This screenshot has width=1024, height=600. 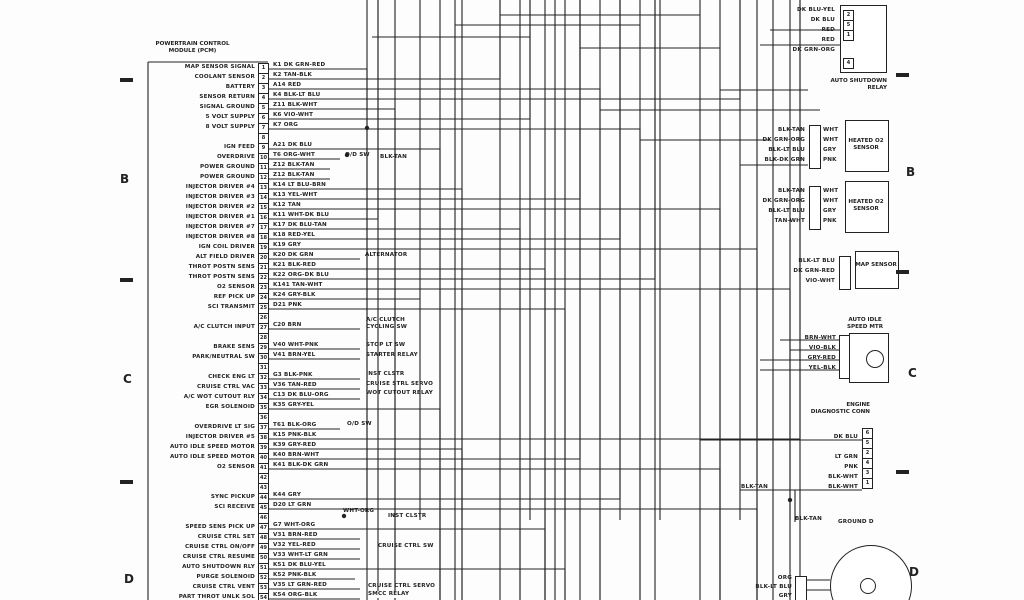 I want to click on pin-label: PARK/NEUTRAL SW, so click(x=223, y=357).